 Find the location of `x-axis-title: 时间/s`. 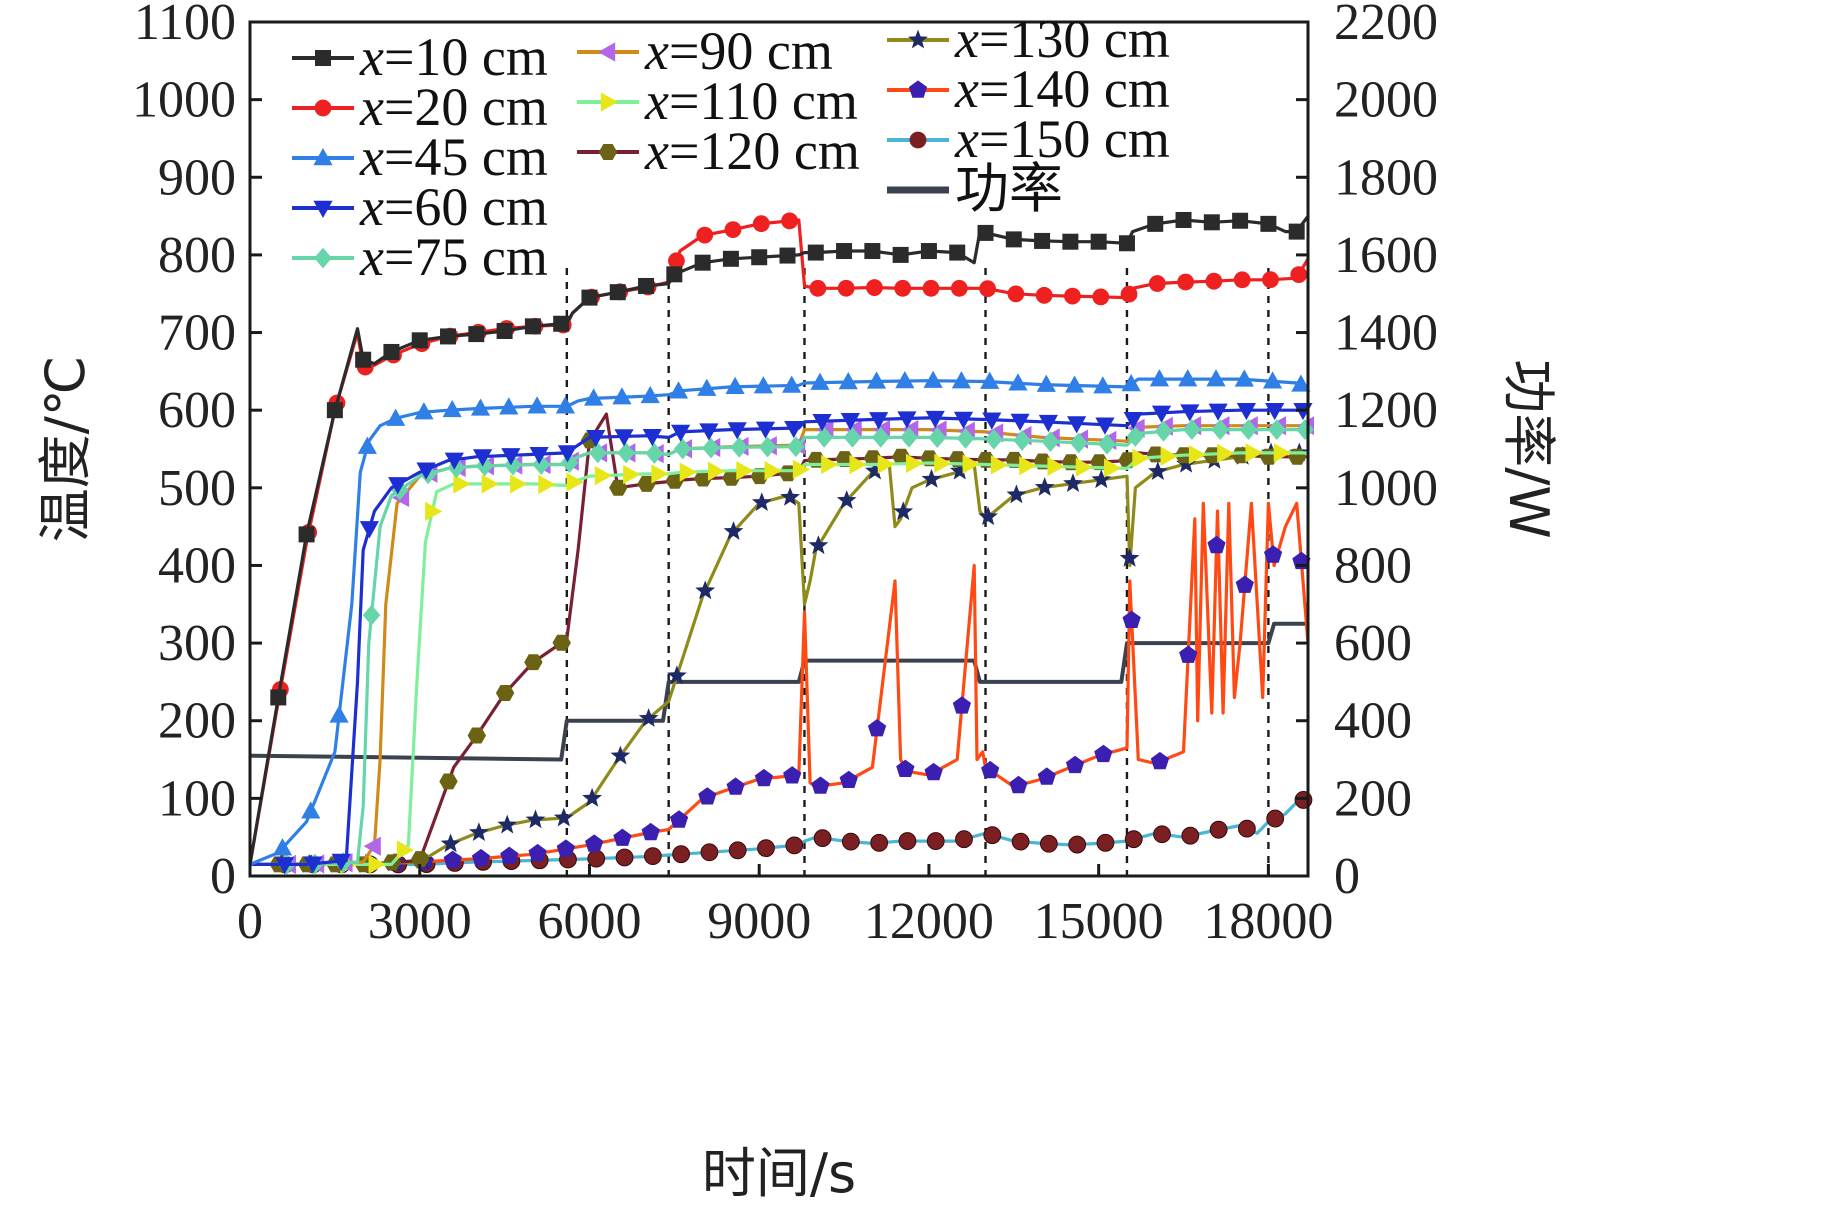

x-axis-title: 时间/s is located at coordinates (779, 1173).